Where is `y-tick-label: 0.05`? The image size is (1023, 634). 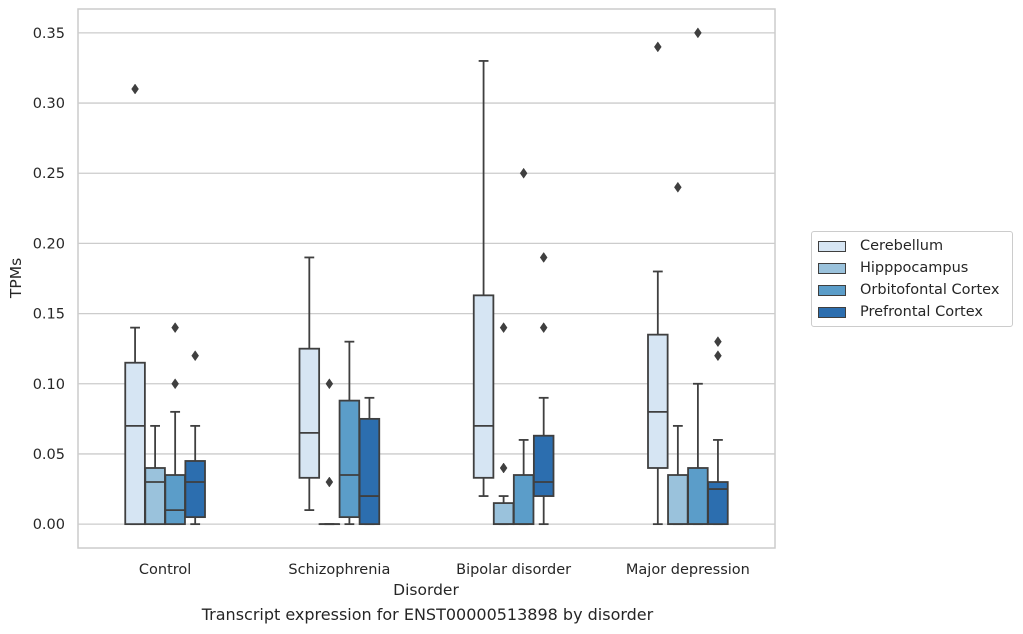
y-tick-label: 0.05 is located at coordinates (49, 455).